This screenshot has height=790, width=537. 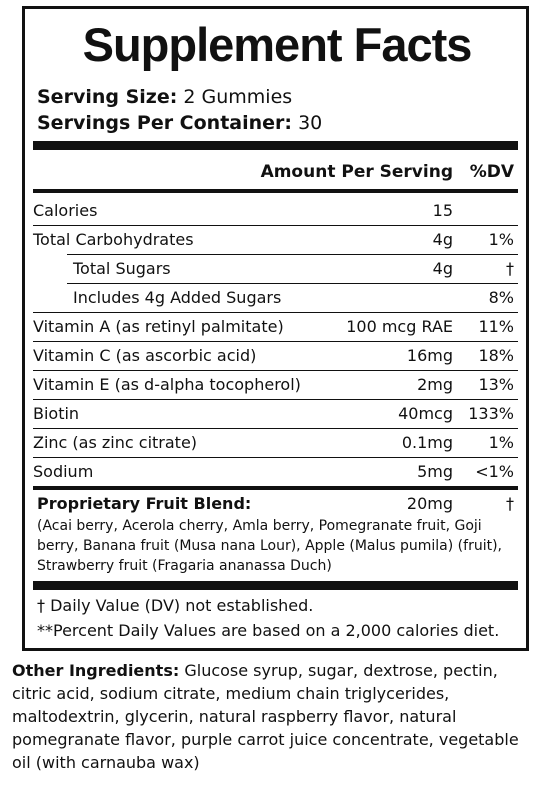 What do you see at coordinates (65, 210) in the screenshot?
I see `nutrient-name: Calories` at bounding box center [65, 210].